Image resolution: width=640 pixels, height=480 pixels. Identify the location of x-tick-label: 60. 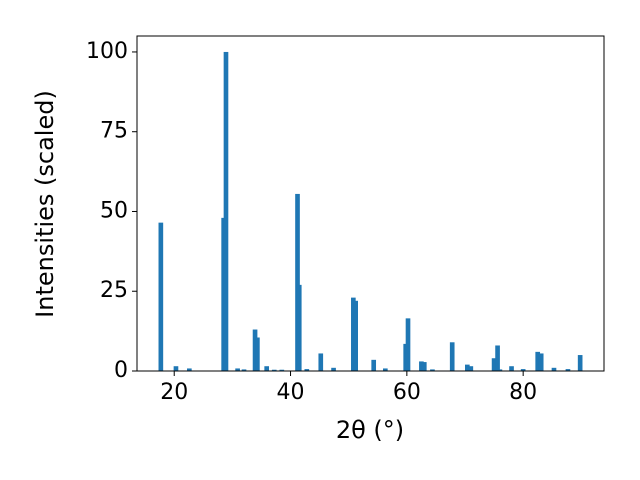
(407, 392).